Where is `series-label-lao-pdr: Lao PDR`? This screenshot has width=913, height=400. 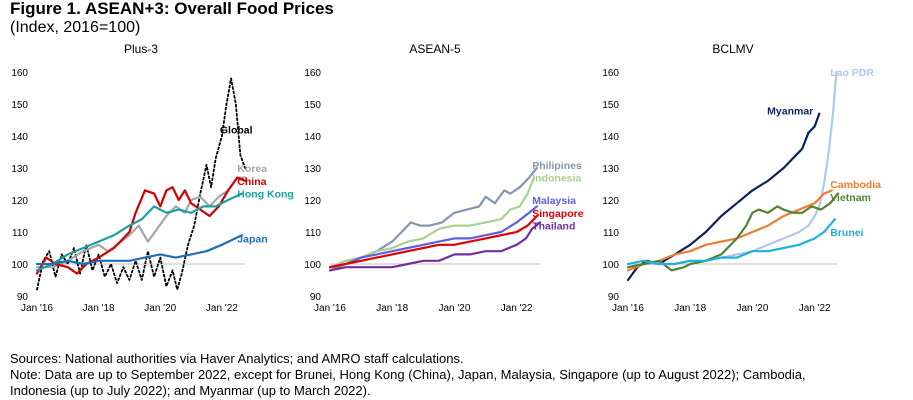 series-label-lao-pdr: Lao PDR is located at coordinates (852, 73).